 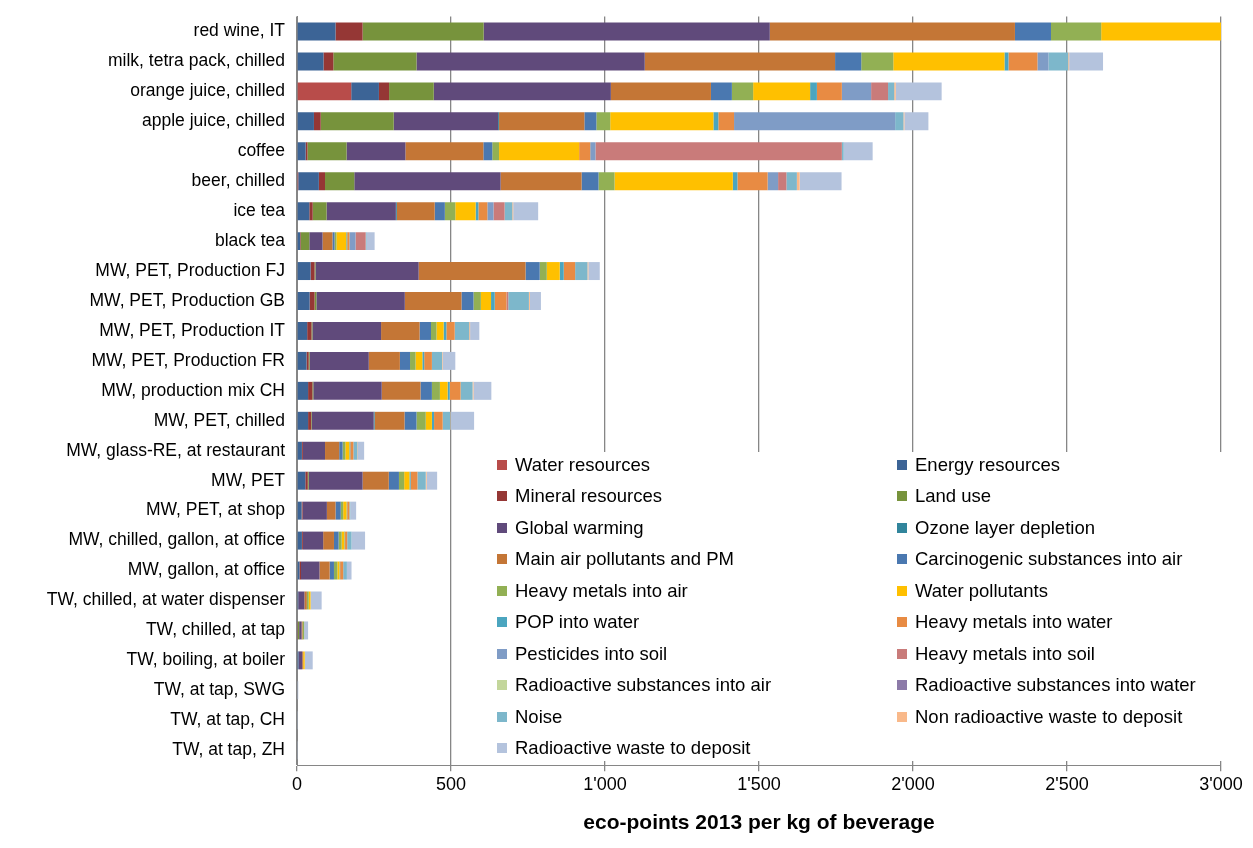 What do you see at coordinates (451, 783) in the screenshot?
I see `x-tick-label: 500` at bounding box center [451, 783].